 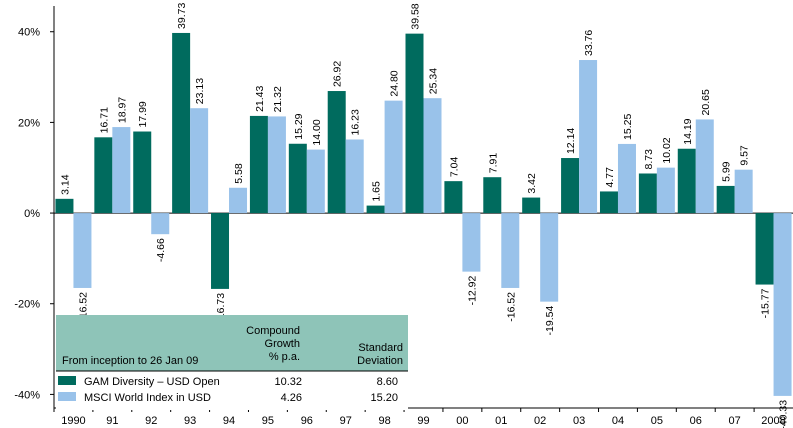 What do you see at coordinates (501, 421) in the screenshot?
I see `x-tick-label: 01` at bounding box center [501, 421].